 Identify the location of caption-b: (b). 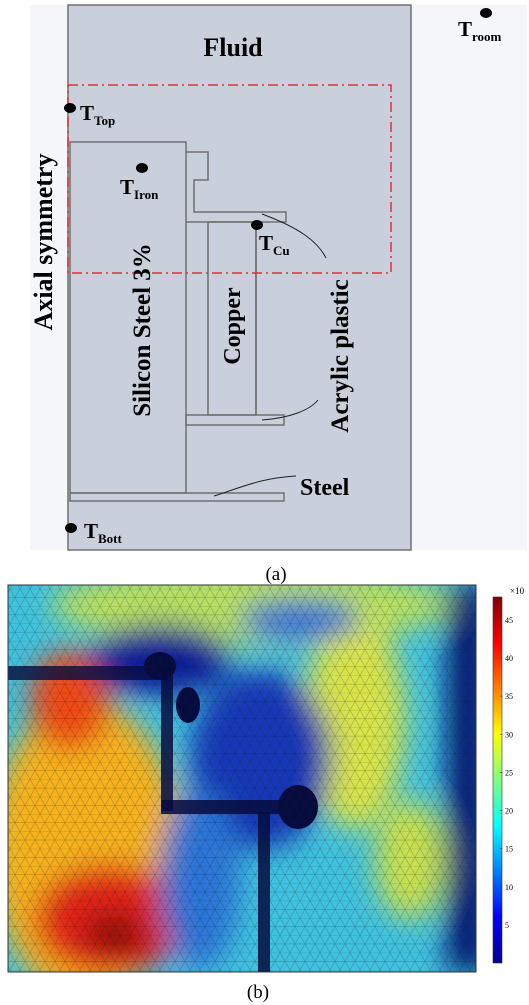
(258, 992).